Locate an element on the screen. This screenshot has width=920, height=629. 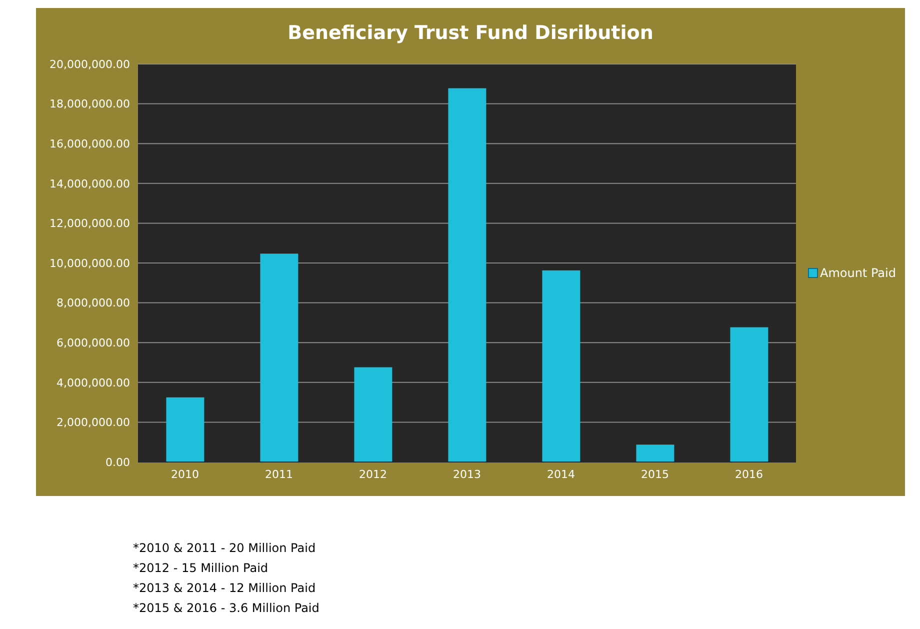
y-tick-label: 14,000,000.00 is located at coordinates (90, 183).